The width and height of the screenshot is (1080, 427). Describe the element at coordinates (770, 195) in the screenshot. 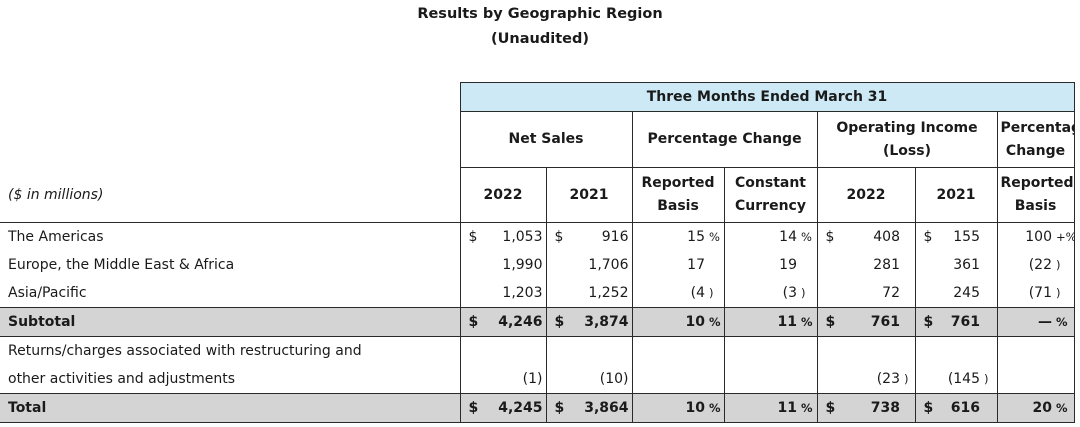

I see `constant-currency-header: Constant Currency` at that location.